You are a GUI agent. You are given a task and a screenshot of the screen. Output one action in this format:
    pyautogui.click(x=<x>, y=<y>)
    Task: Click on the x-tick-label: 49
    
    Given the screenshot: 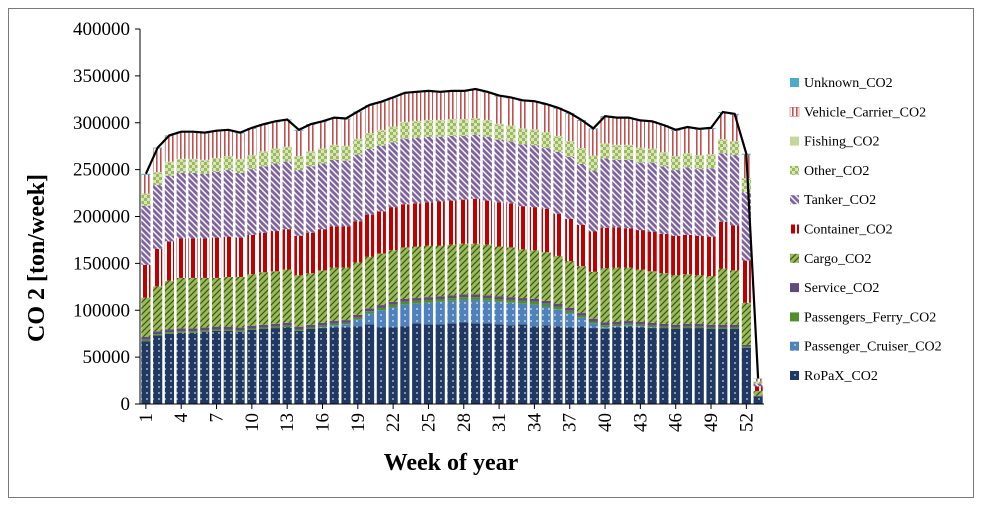 What is the action you would take?
    pyautogui.click(x=711, y=422)
    